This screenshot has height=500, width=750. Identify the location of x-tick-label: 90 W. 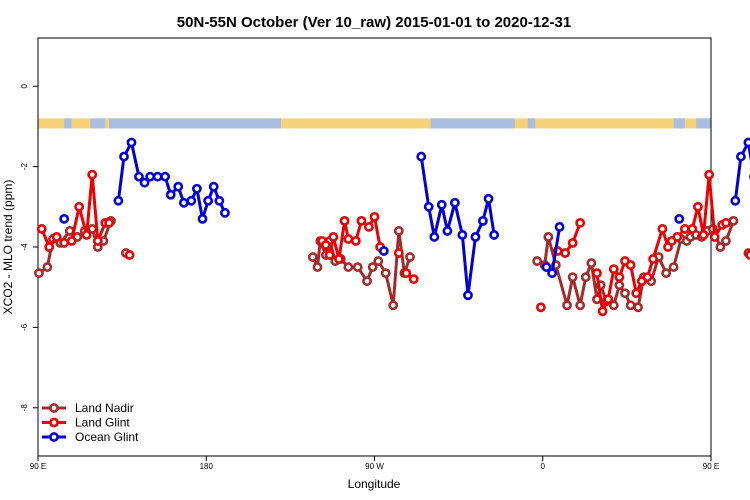
(374, 466).